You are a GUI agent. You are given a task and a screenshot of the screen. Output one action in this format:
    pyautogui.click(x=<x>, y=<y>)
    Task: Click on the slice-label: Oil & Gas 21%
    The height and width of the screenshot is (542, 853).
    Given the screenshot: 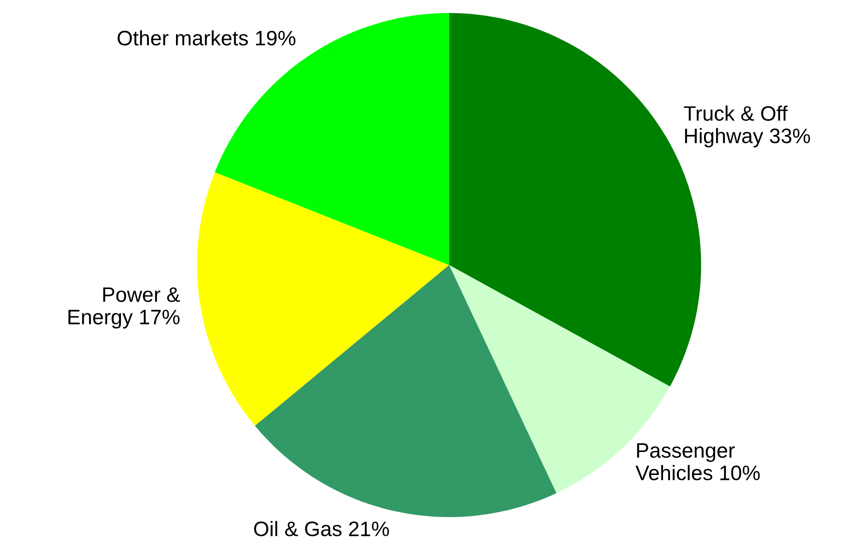 What is the action you would take?
    pyautogui.click(x=321, y=528)
    